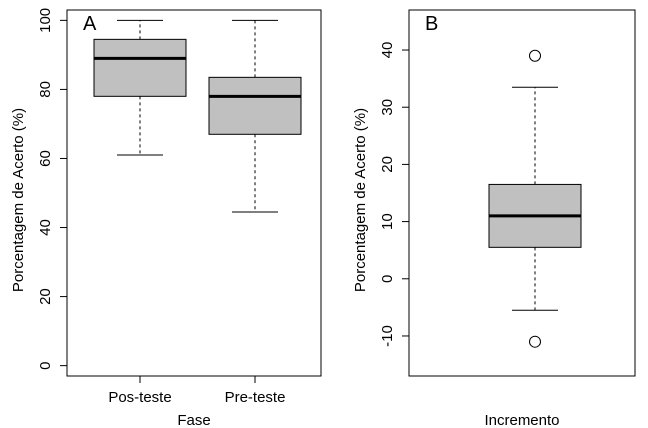 The image size is (648, 428). I want to click on panel-b-y-tick-label: 10, so click(387, 221).